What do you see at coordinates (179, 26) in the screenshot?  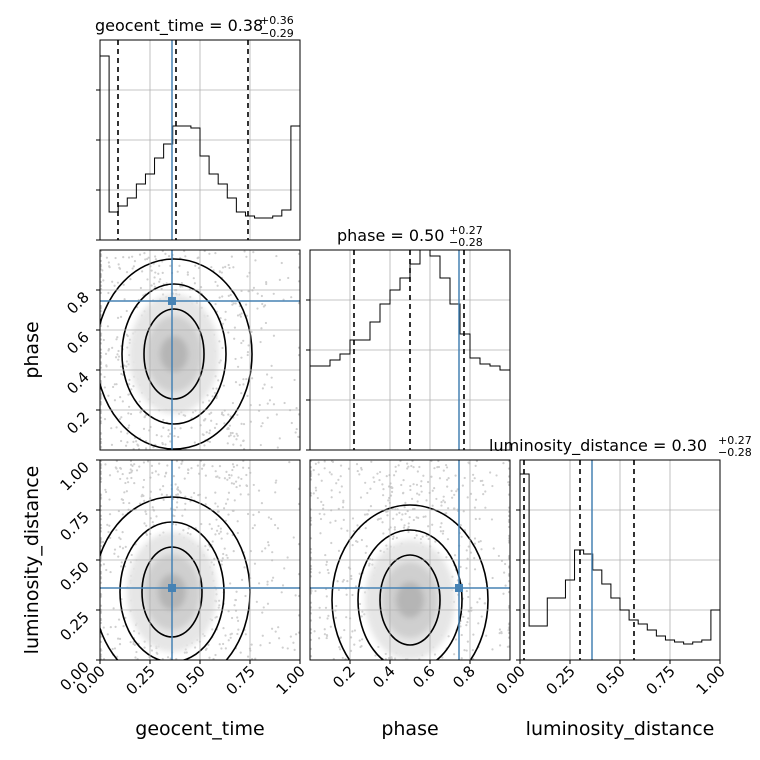 I see `svg-text: geocent_time = 0.38` at bounding box center [179, 26].